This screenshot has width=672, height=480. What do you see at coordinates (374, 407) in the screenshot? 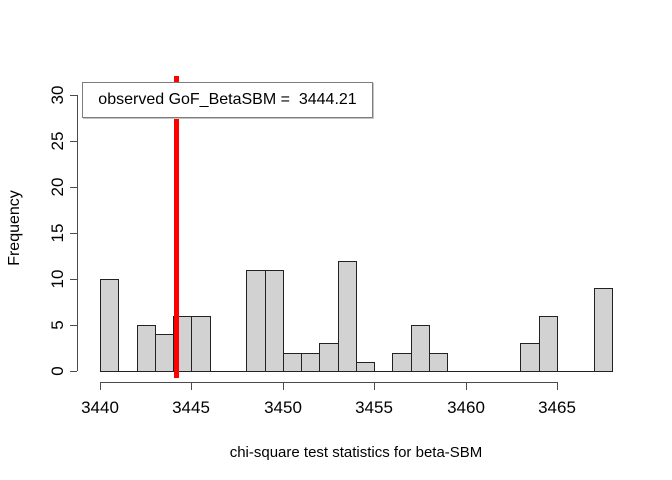
I see `x-tick-label: 3455` at bounding box center [374, 407].